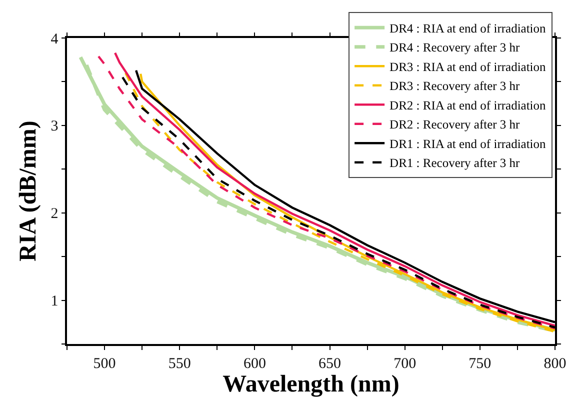 This screenshot has width=570, height=401. What do you see at coordinates (468, 105) in the screenshot?
I see `legend-label: DR2 : RIA at end of irradiation` at bounding box center [468, 105].